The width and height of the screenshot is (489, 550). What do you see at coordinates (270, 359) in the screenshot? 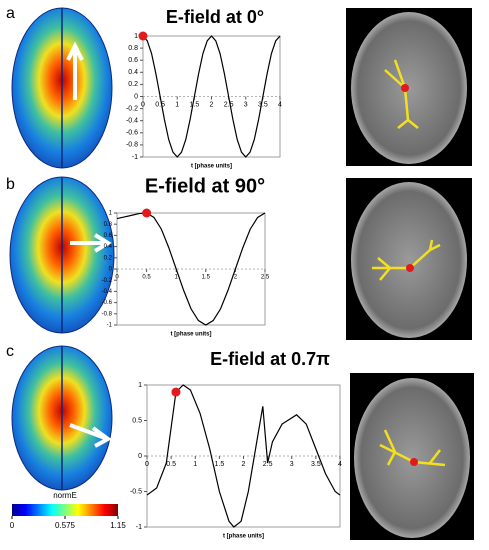
I see `chart-title: E-field at 0.7π` at bounding box center [270, 359].